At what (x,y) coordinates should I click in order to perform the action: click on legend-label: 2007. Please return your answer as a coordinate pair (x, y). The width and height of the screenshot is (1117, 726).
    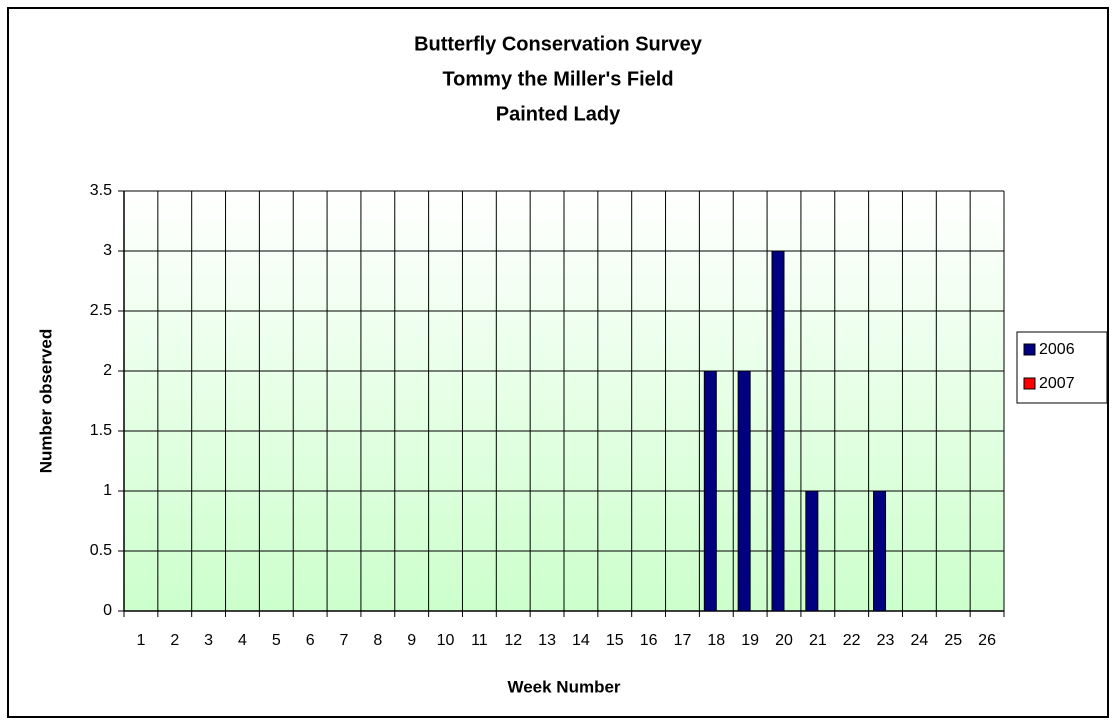
    Looking at the image, I should click on (1057, 383).